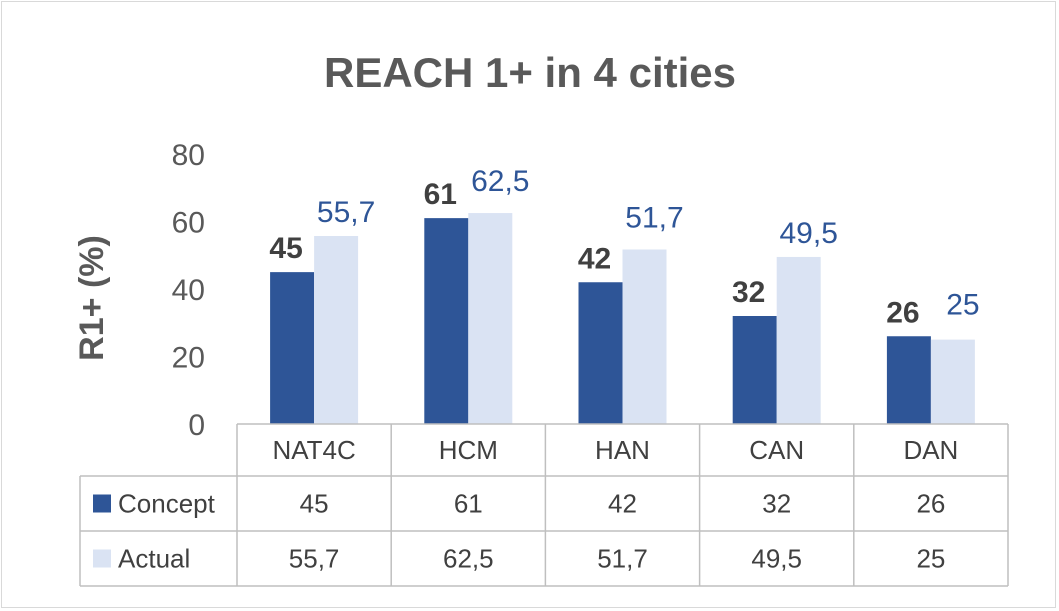 Image resolution: width=1059 pixels, height=611 pixels. What do you see at coordinates (776, 504) in the screenshot?
I see `table-cell: 32` at bounding box center [776, 504].